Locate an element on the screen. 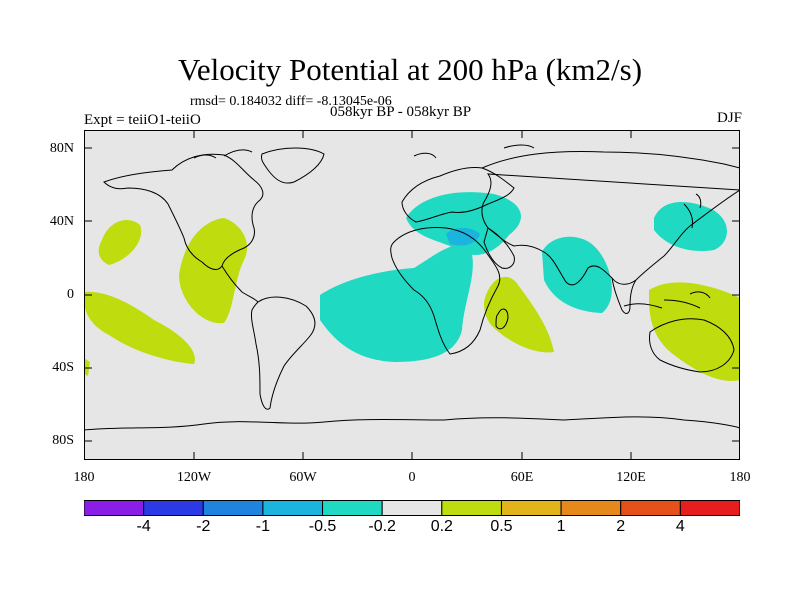  coast-central-america is located at coordinates (240, 284).